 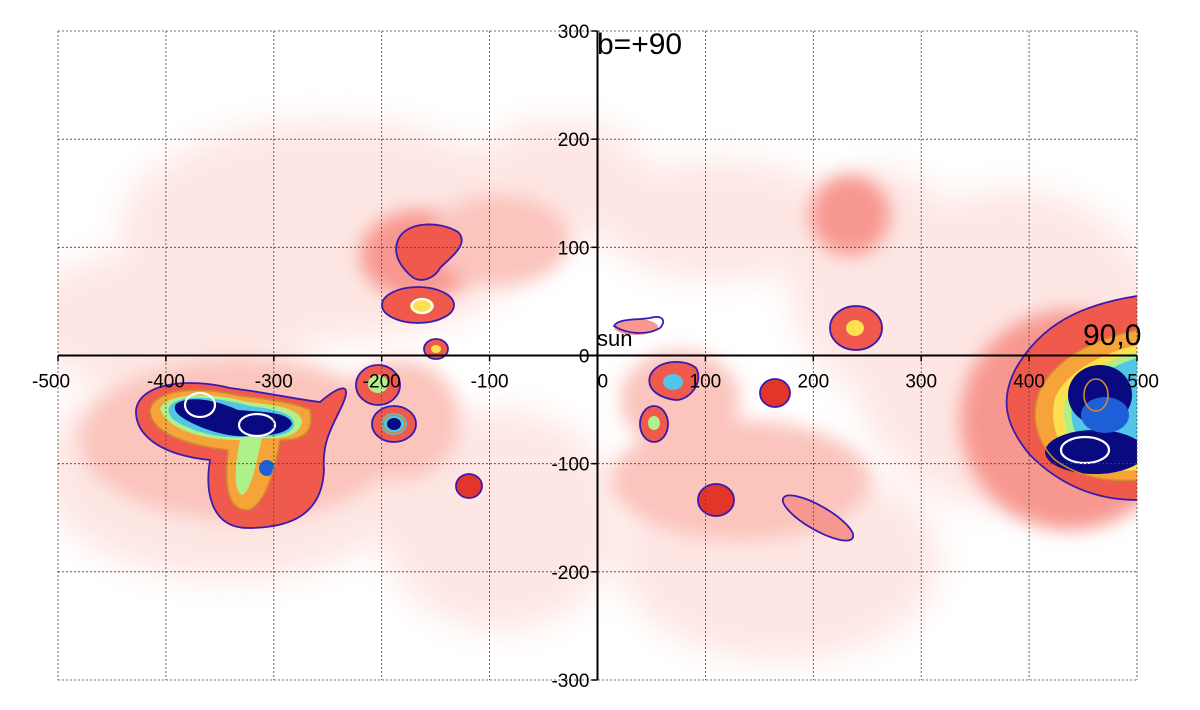 I want to click on y-tick-label-6: 300, so click(x=574, y=32).